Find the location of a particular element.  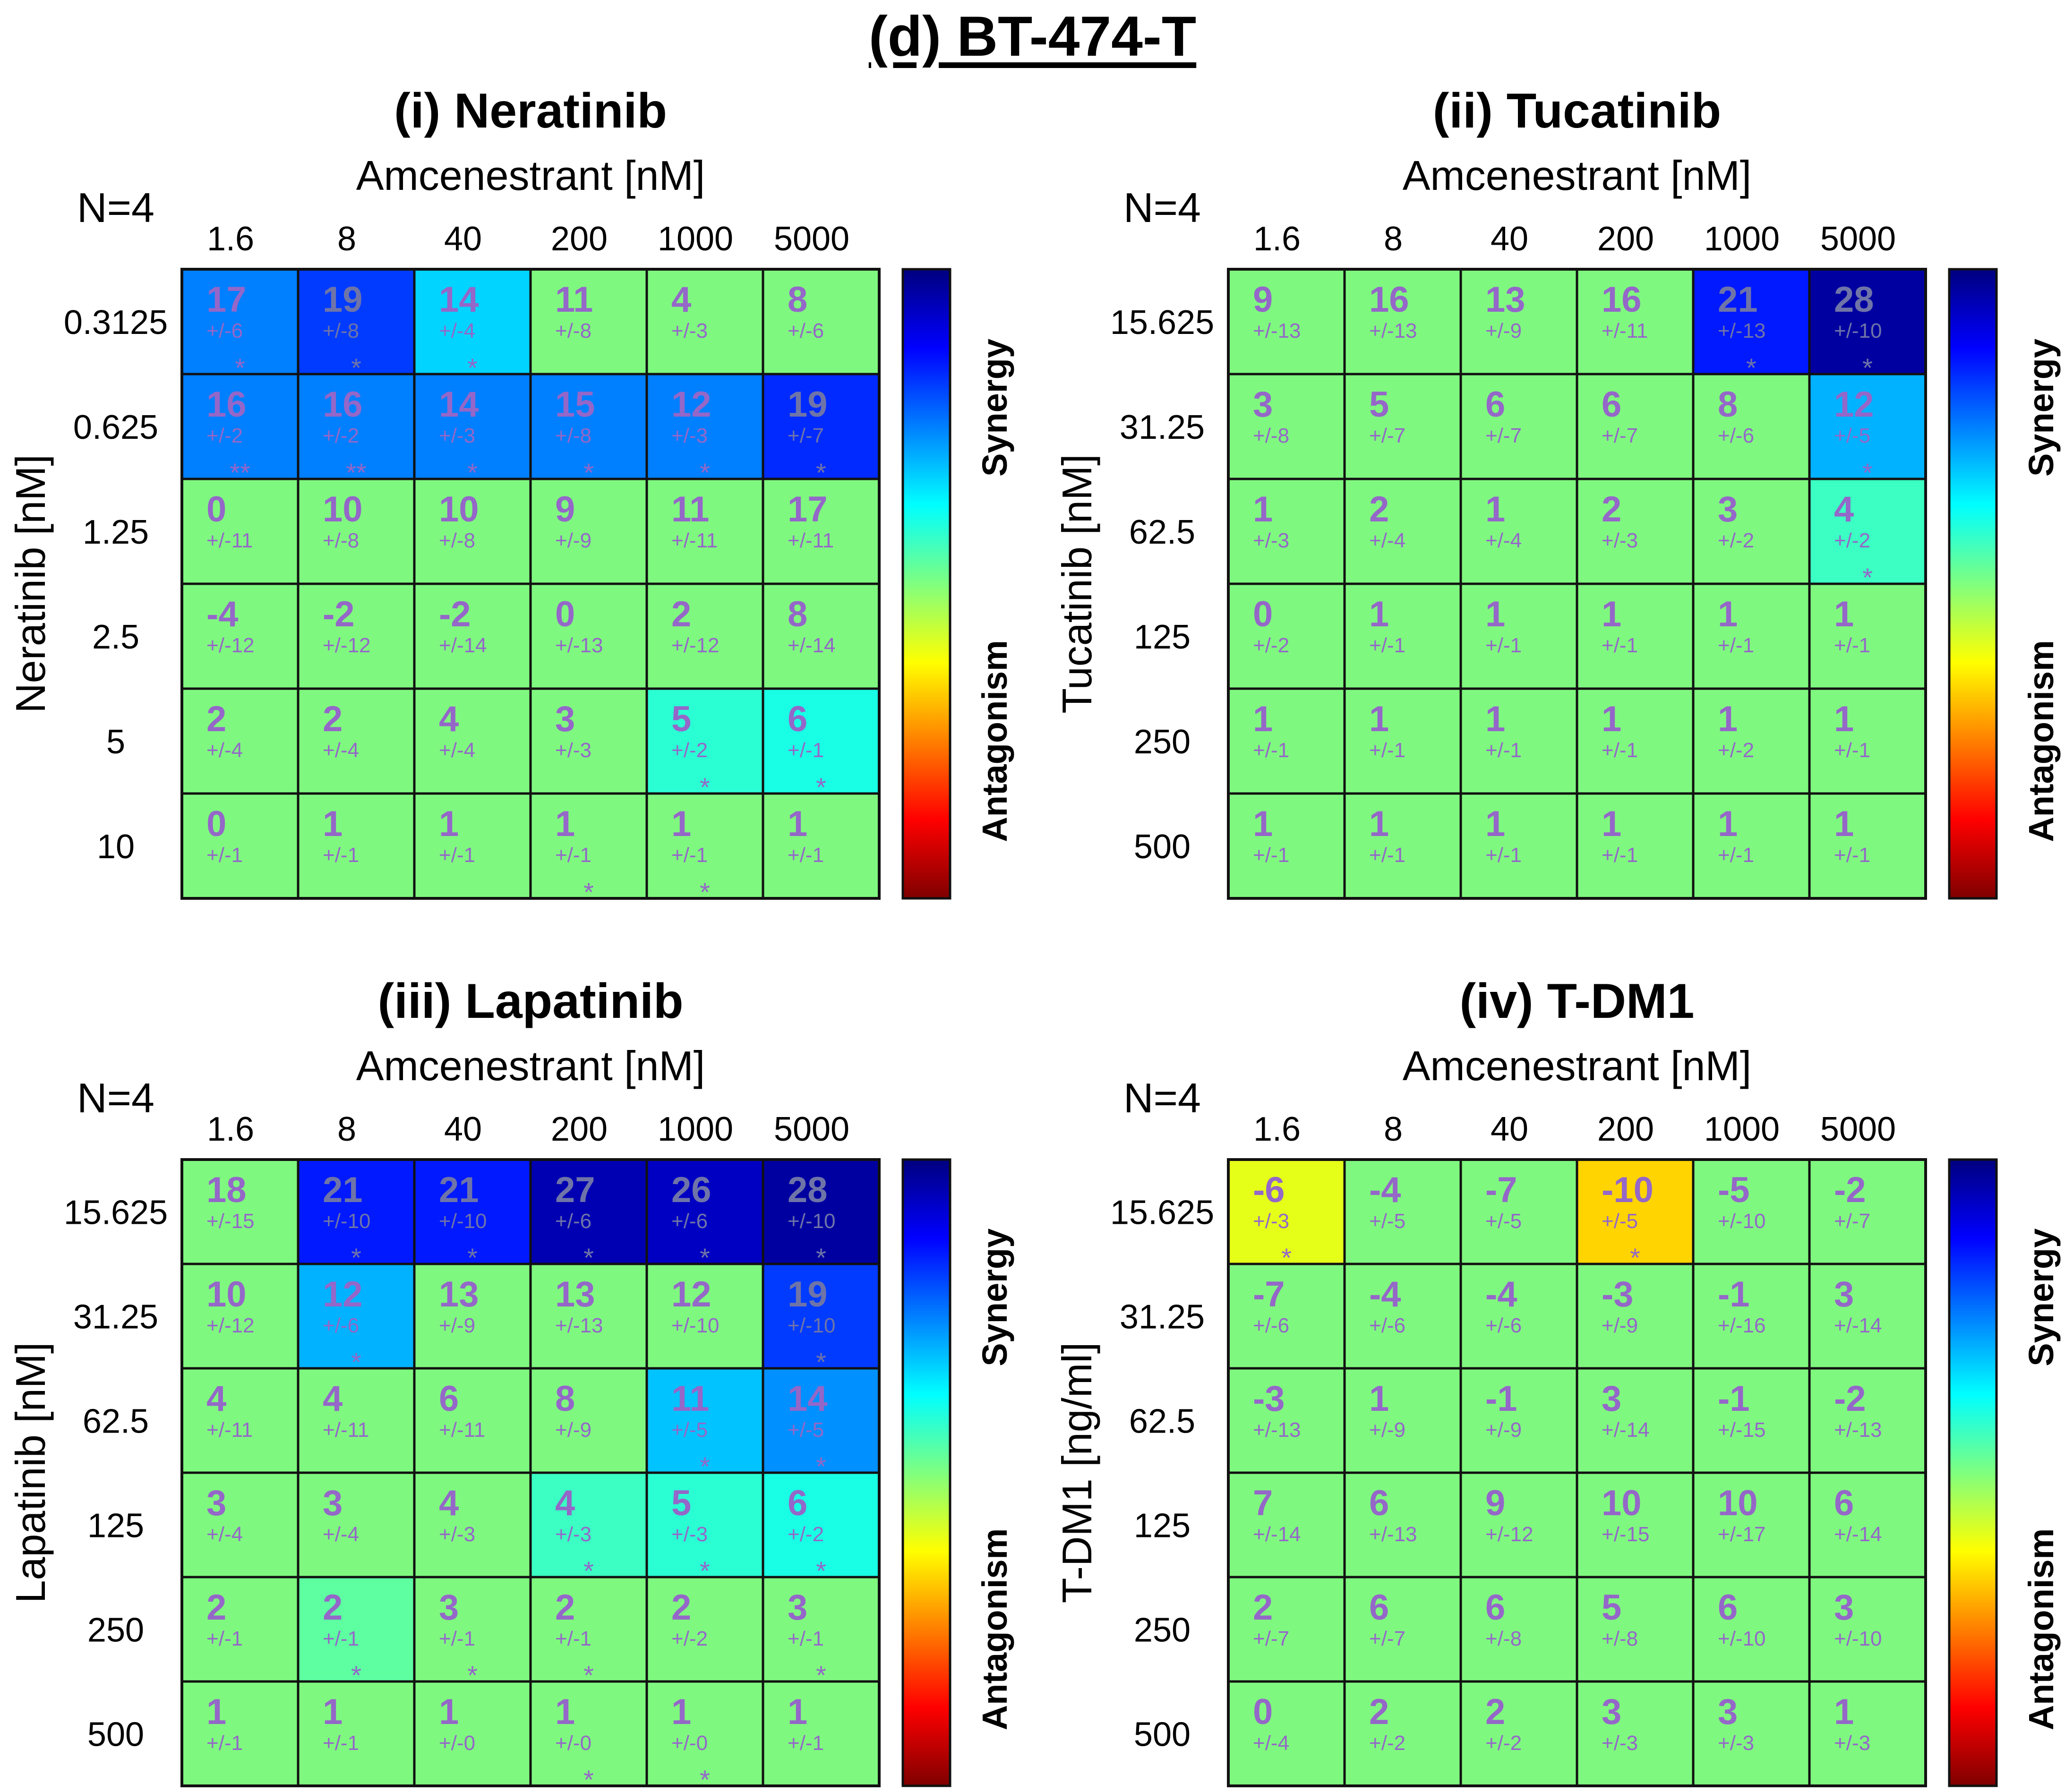

x-tick-label: 1000 is located at coordinates (695, 1129).